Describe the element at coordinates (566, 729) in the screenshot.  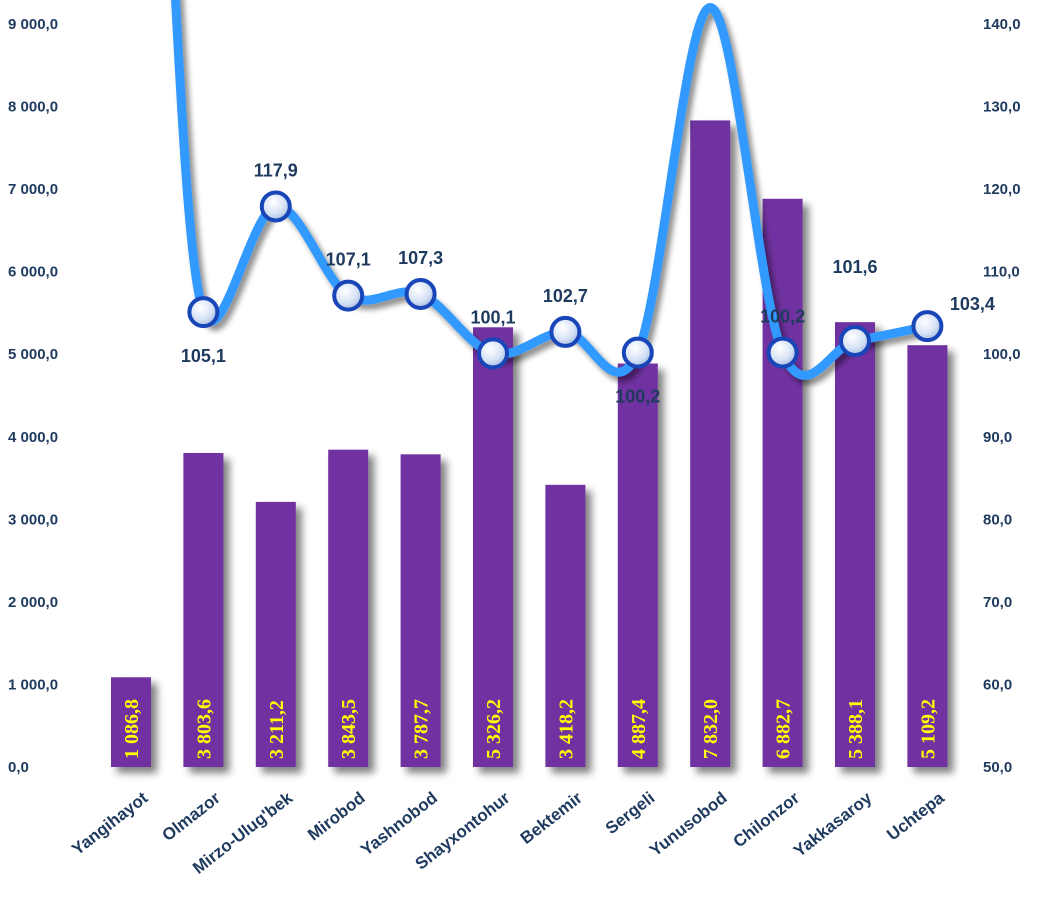
I see `bar-value-label: 3 418,2` at that location.